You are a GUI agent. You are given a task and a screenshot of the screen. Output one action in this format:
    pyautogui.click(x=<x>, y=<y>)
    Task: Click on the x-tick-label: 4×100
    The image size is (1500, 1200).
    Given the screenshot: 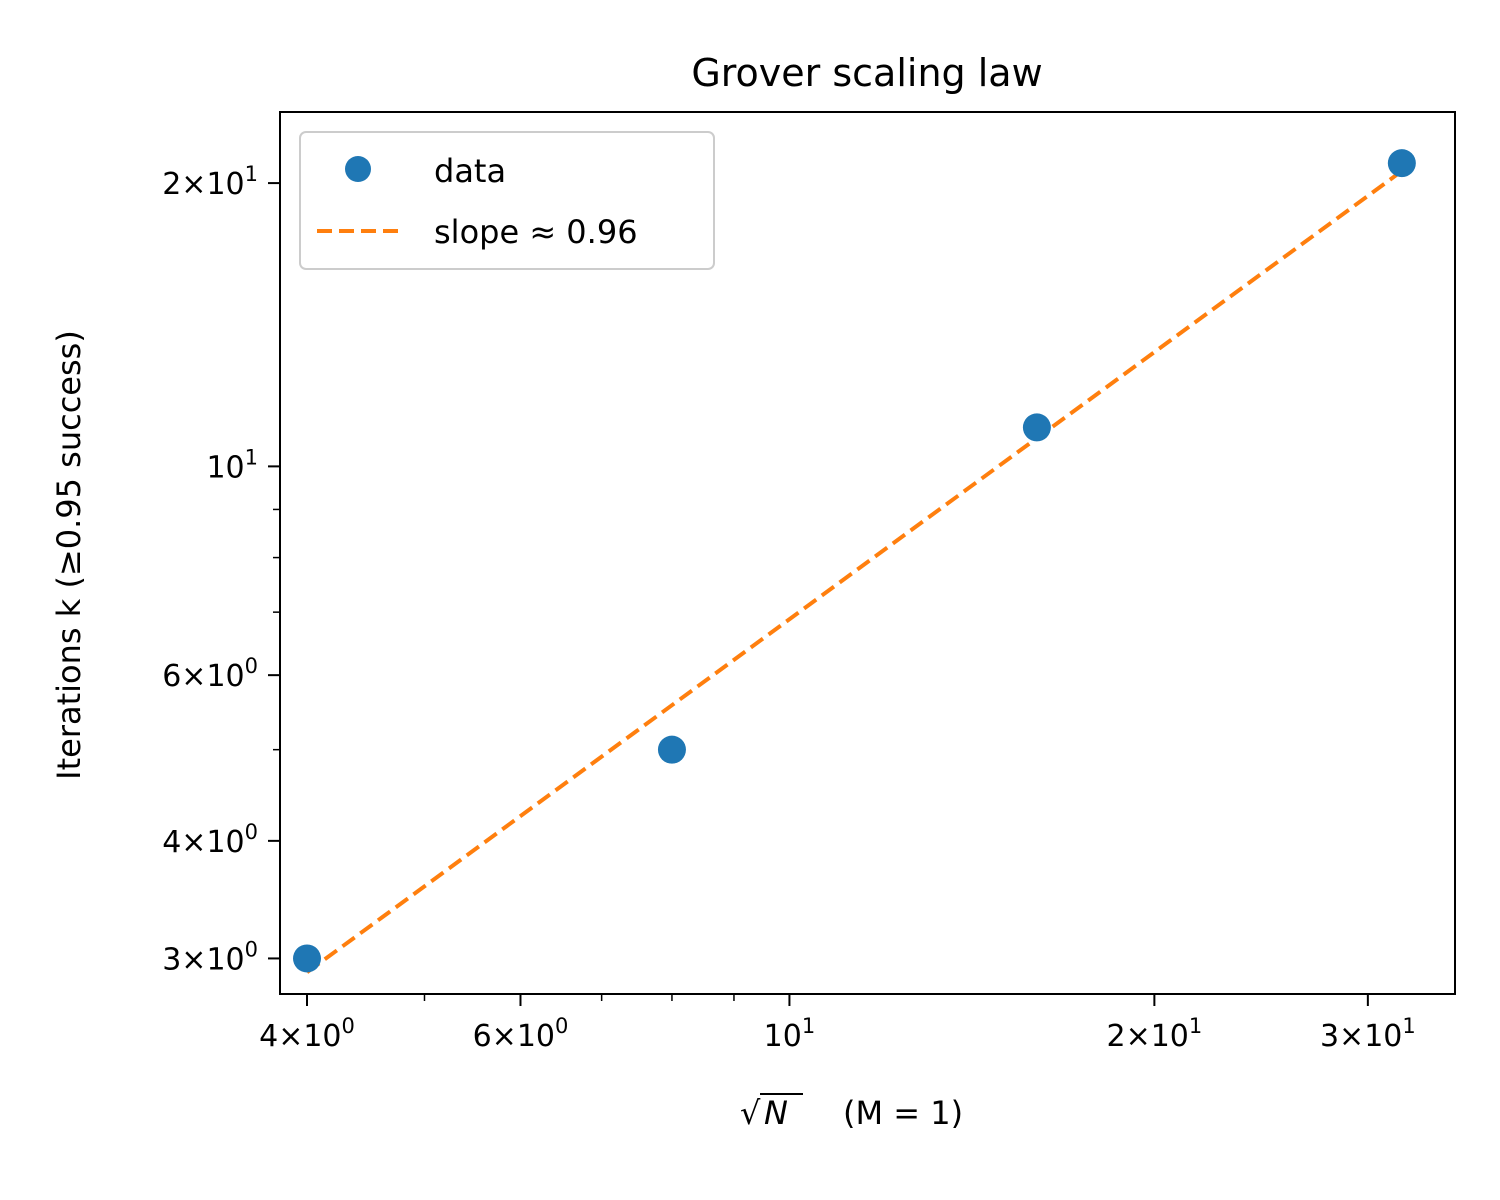 What is the action you would take?
    pyautogui.click(x=307, y=1034)
    